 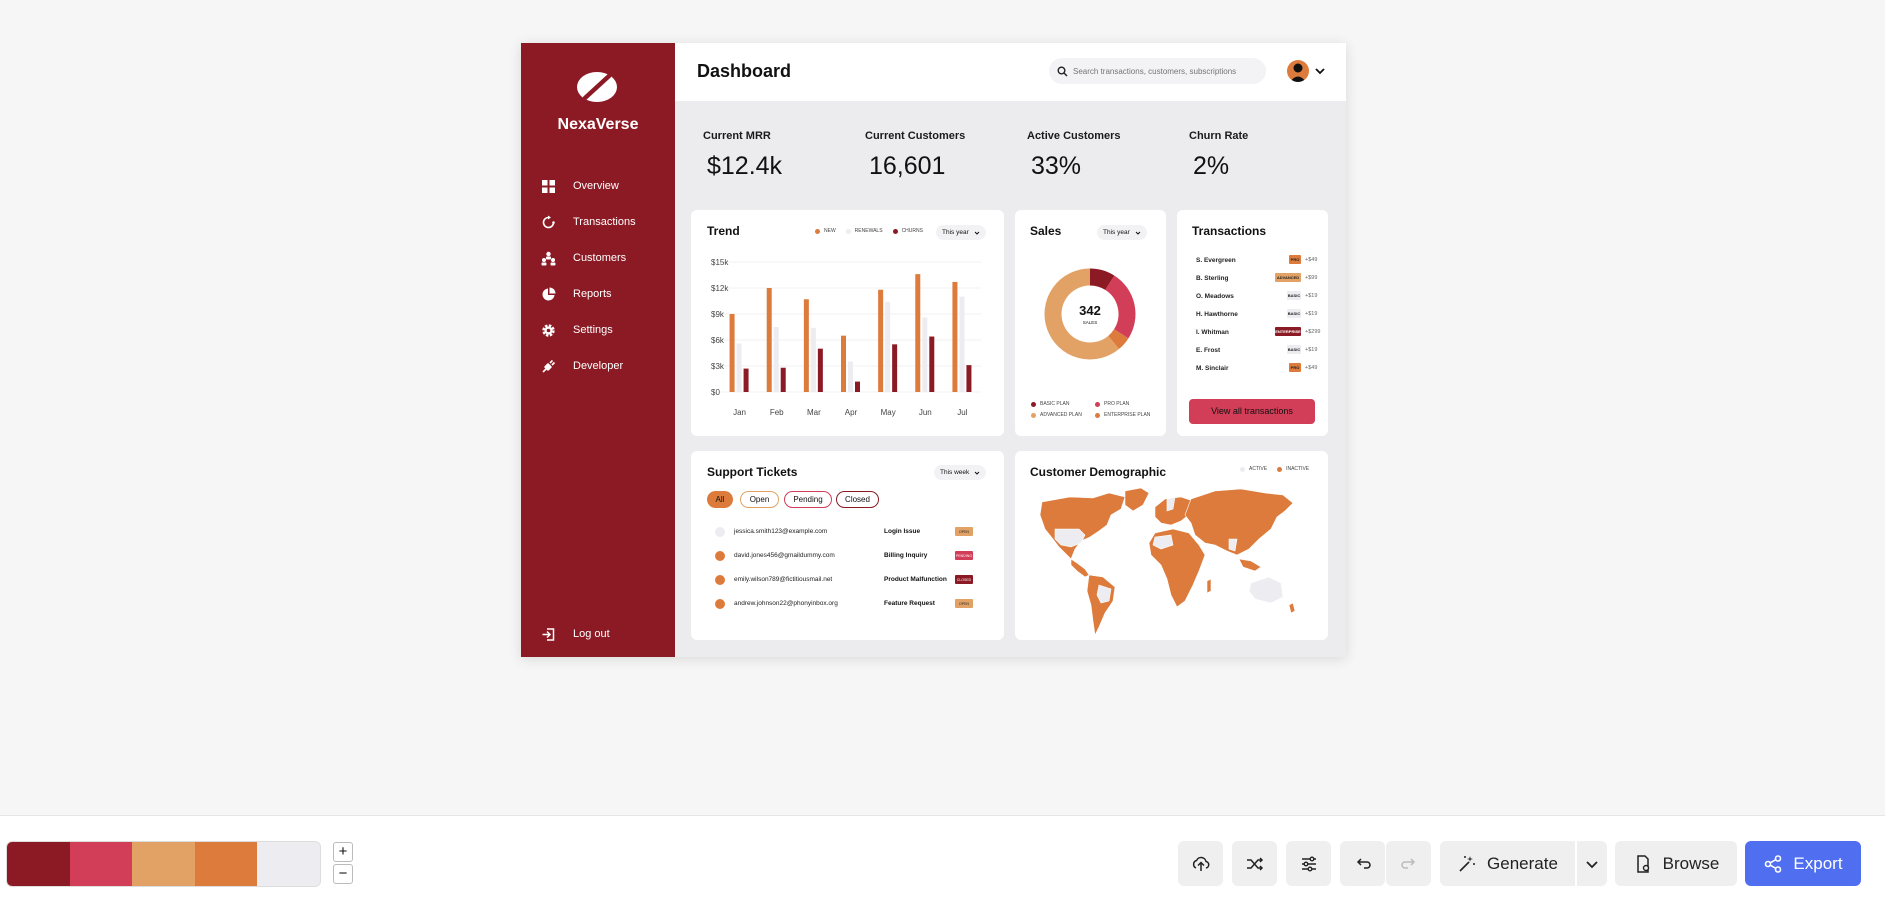 What do you see at coordinates (1171, 504) in the screenshot?
I see `map-scandinavia-active` at bounding box center [1171, 504].